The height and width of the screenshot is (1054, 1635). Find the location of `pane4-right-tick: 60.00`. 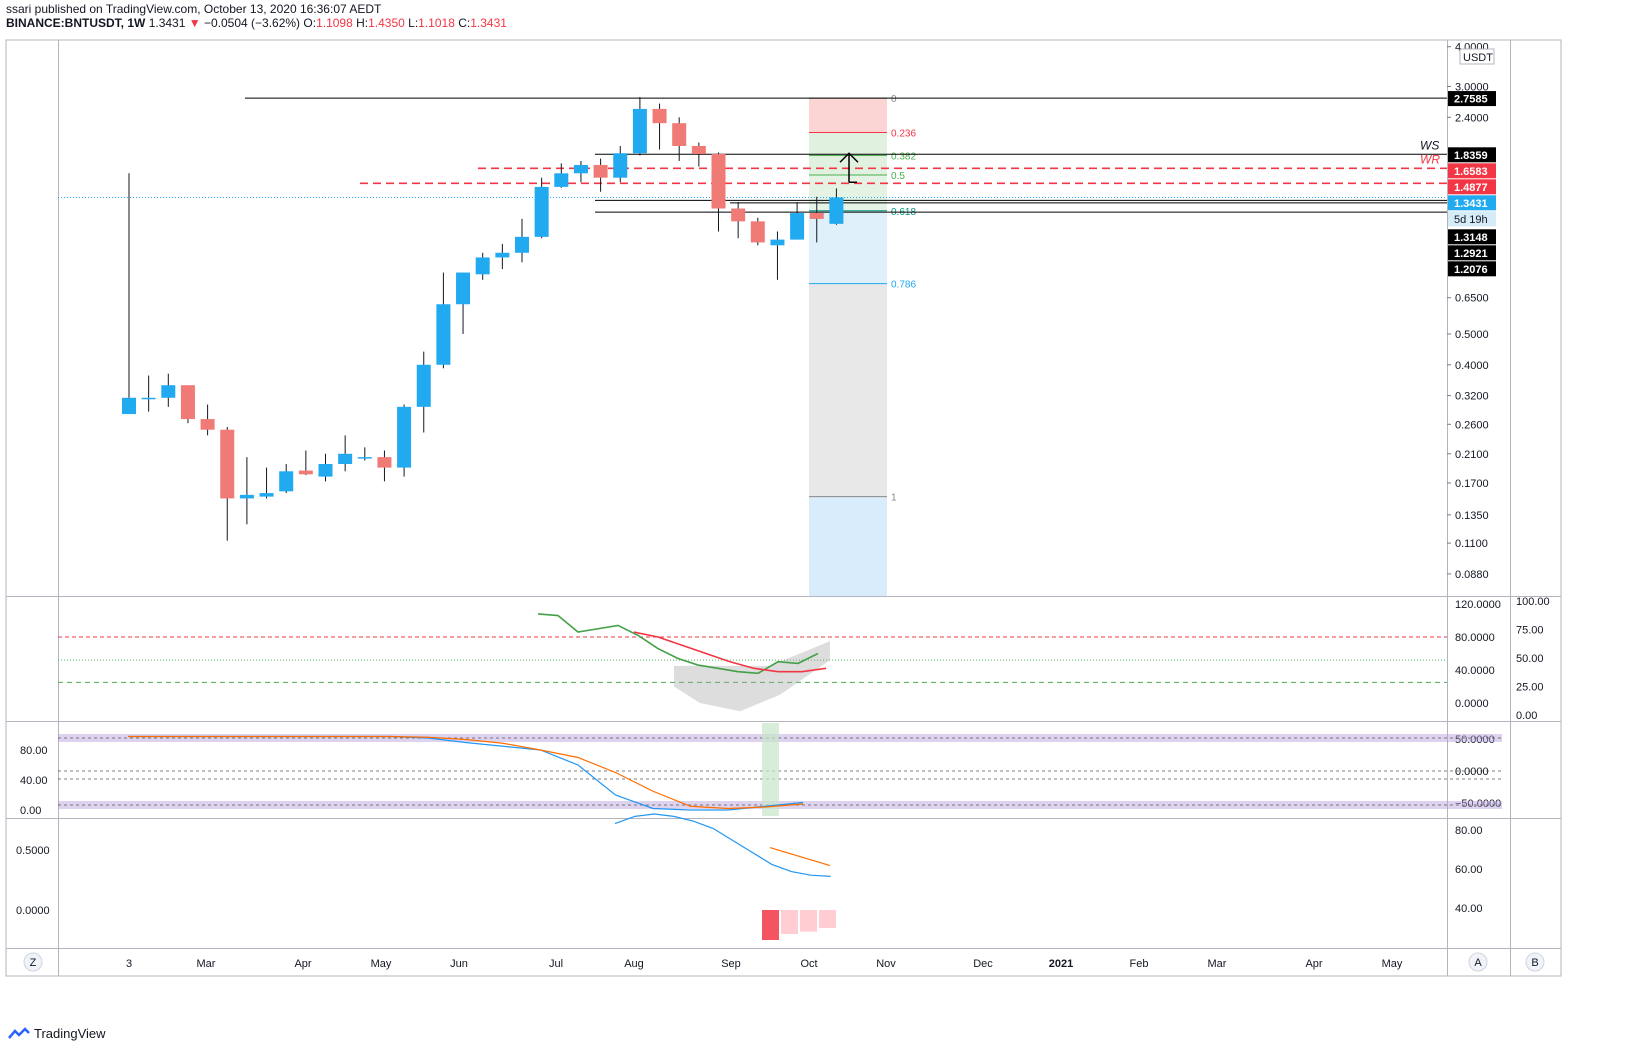

pane4-right-tick: 60.00 is located at coordinates (1469, 870).